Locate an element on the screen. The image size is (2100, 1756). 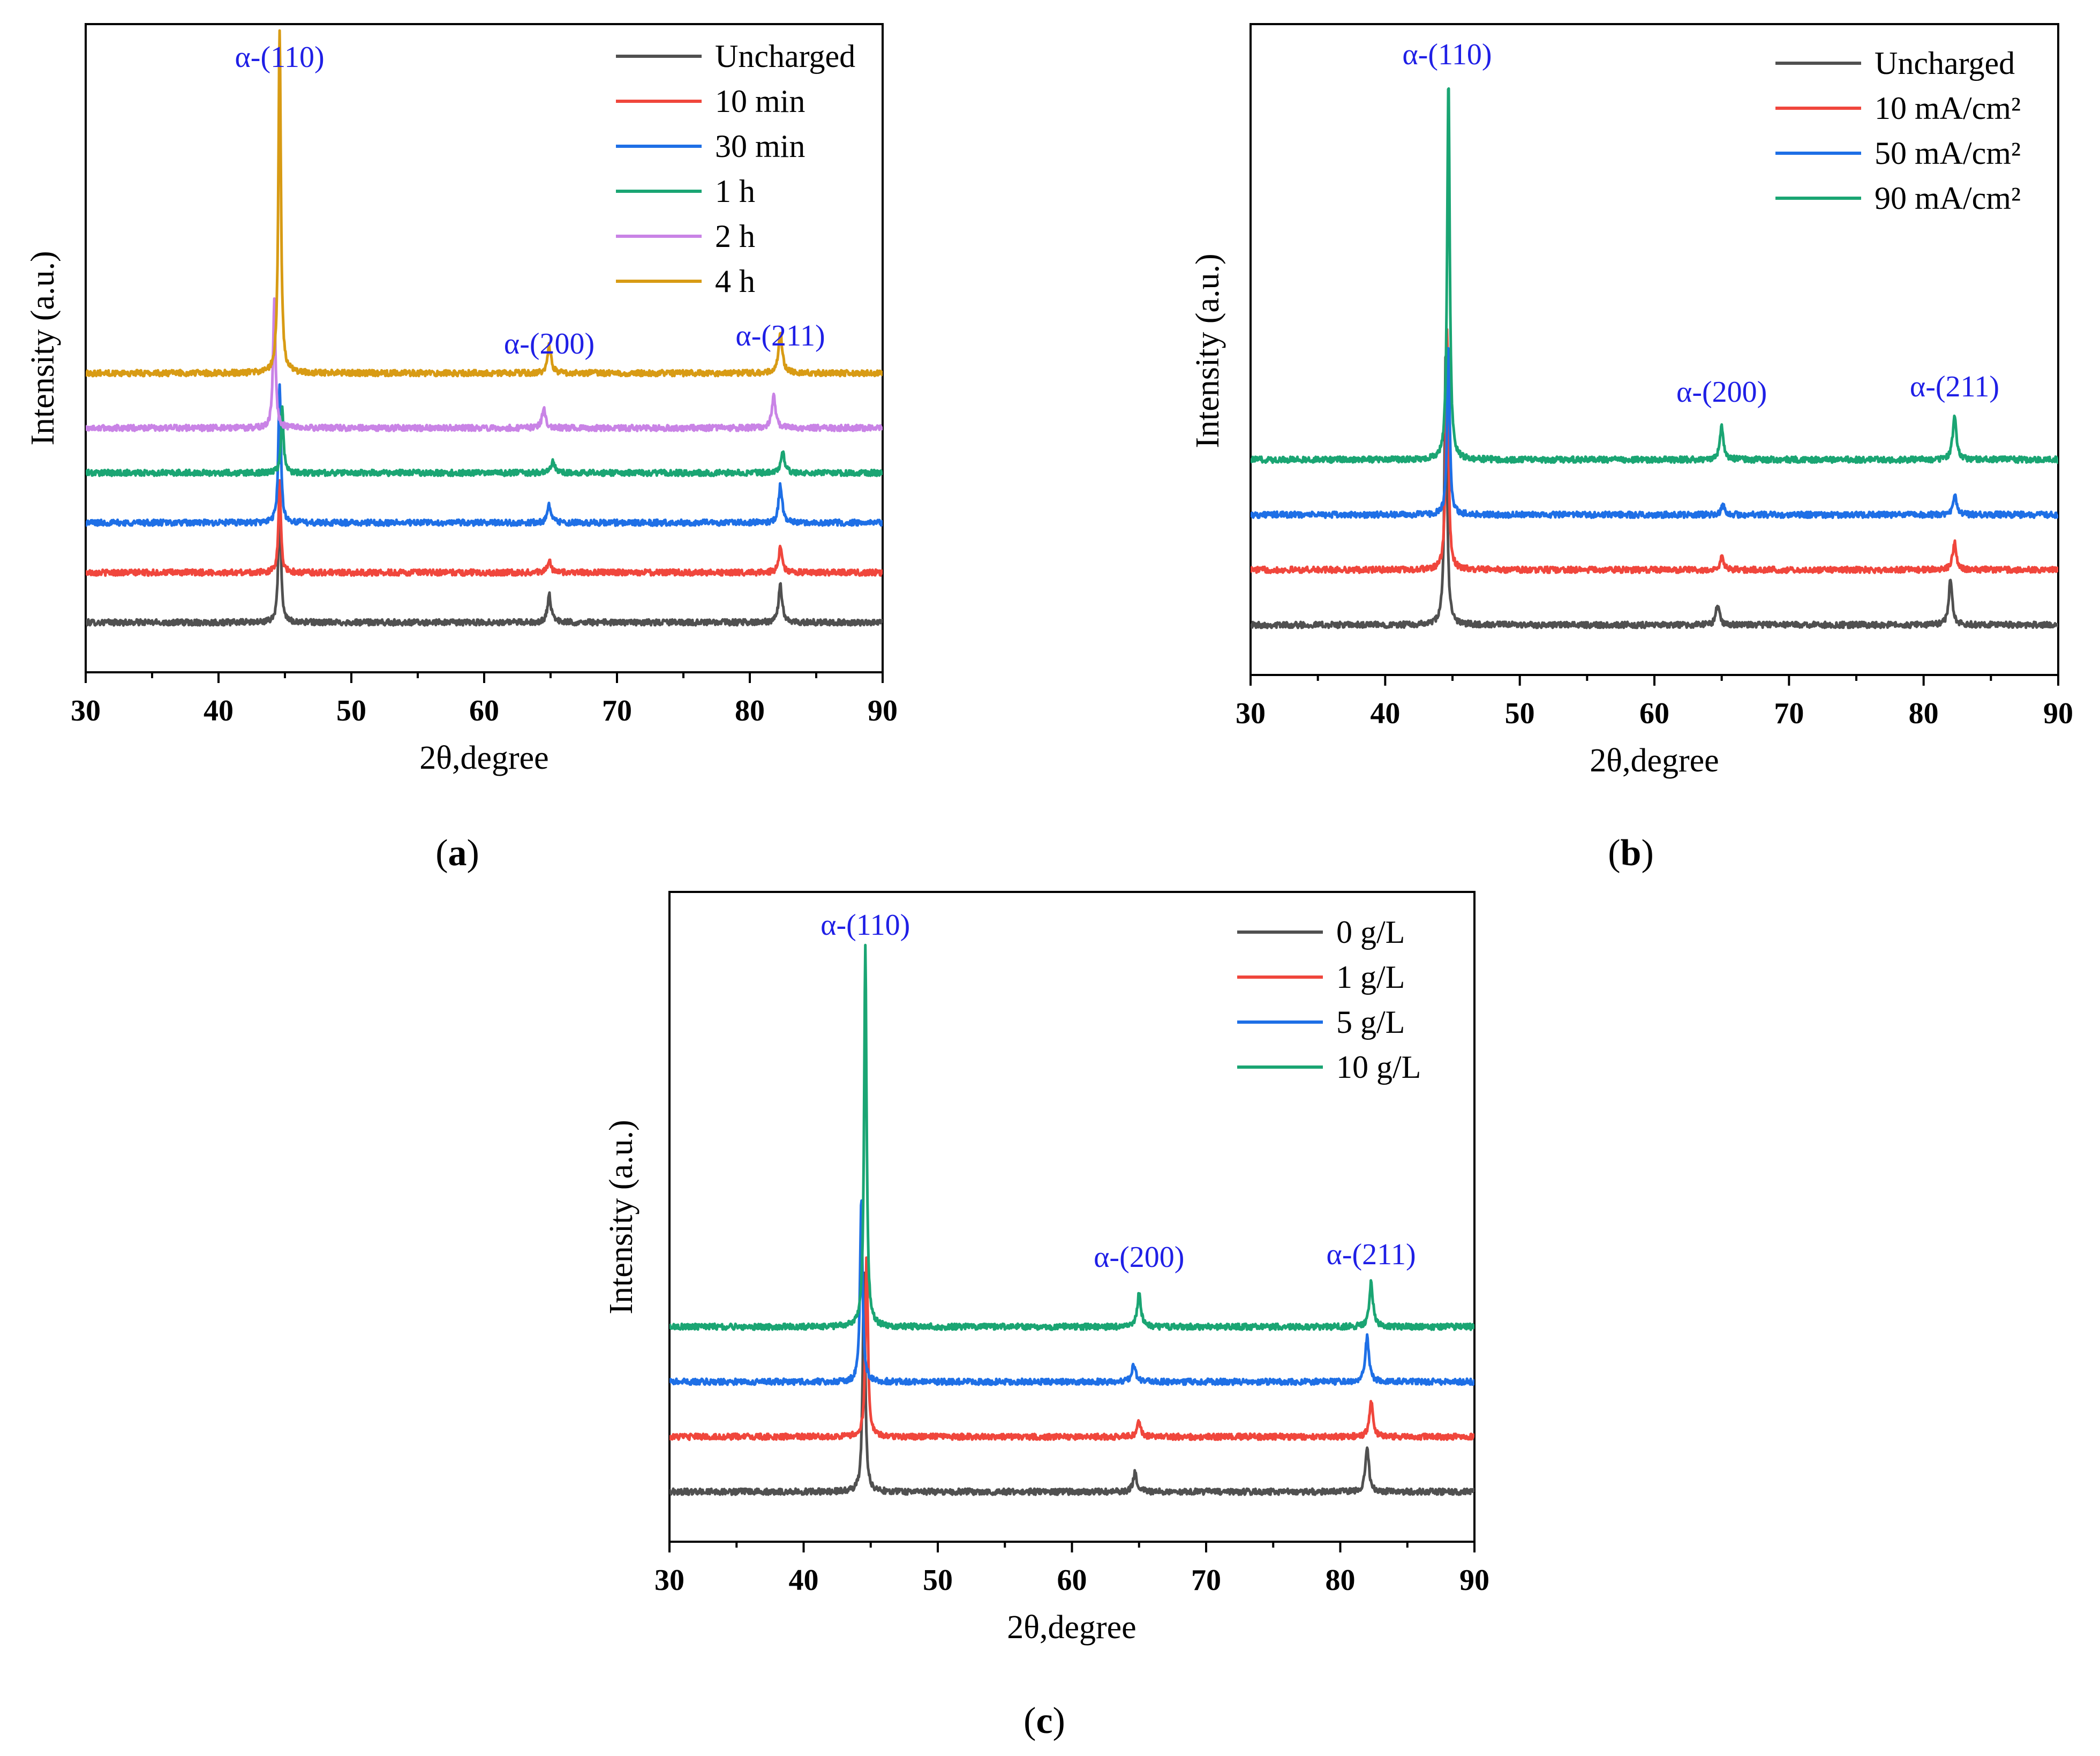
panel-c-caption-letter: c is located at coordinates (1044, 1721).